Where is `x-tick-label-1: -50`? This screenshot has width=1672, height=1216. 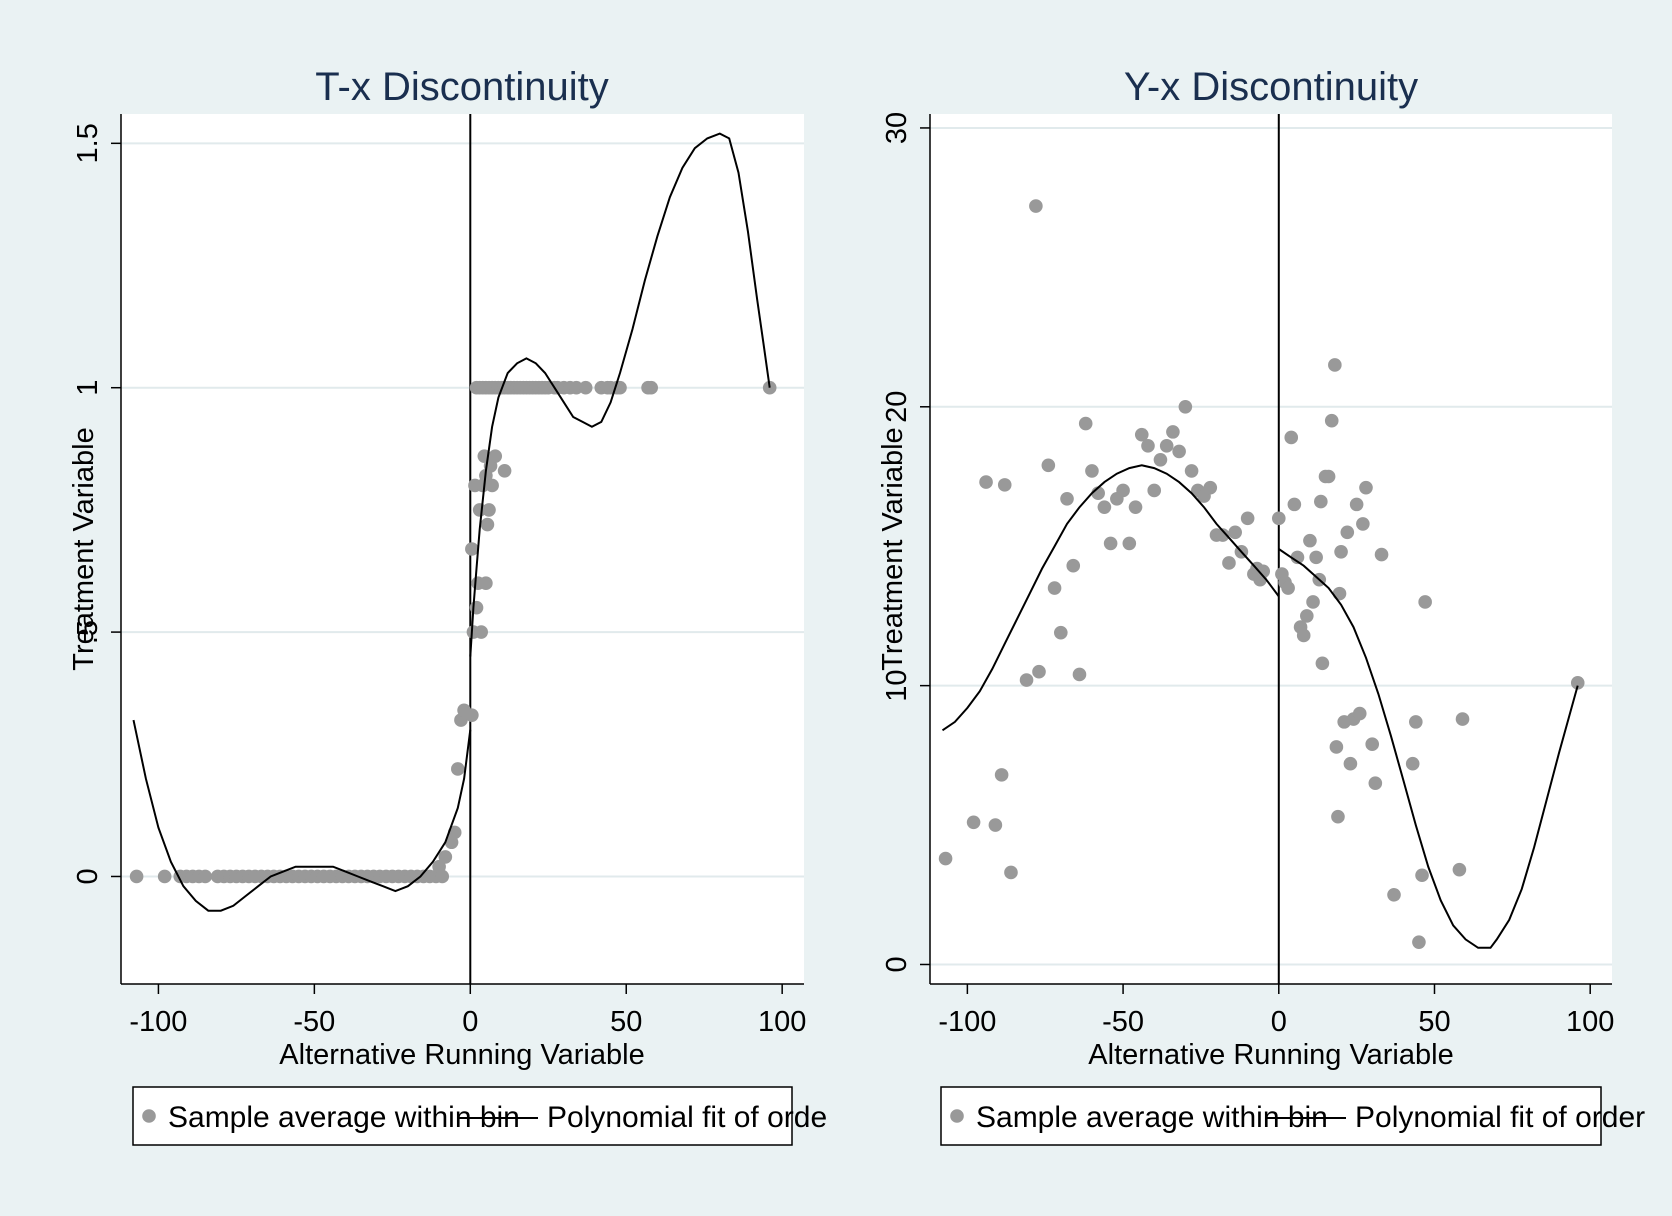 x-tick-label-1: -50 is located at coordinates (1123, 1022).